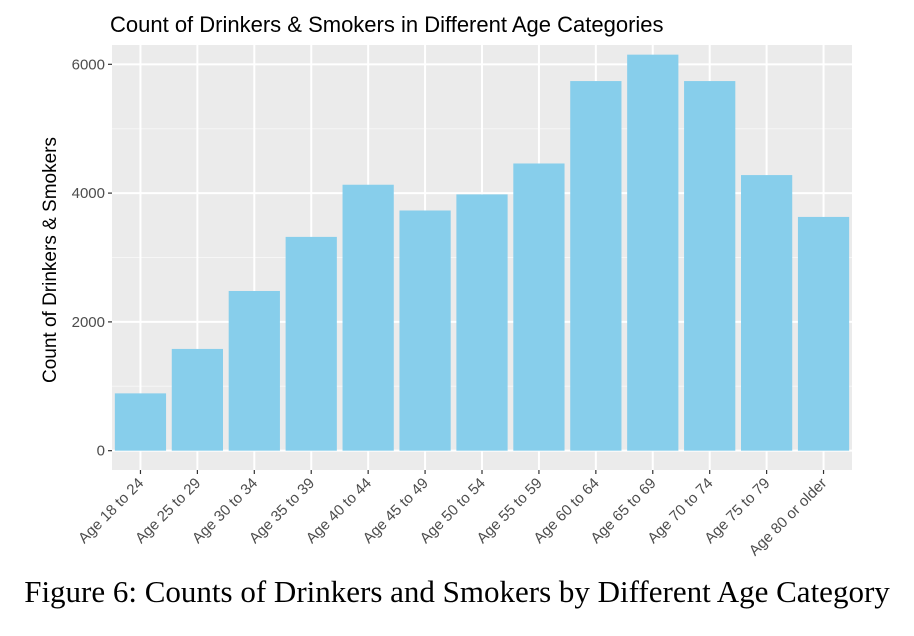  I want to click on y-tick-label: 2000, so click(88, 322).